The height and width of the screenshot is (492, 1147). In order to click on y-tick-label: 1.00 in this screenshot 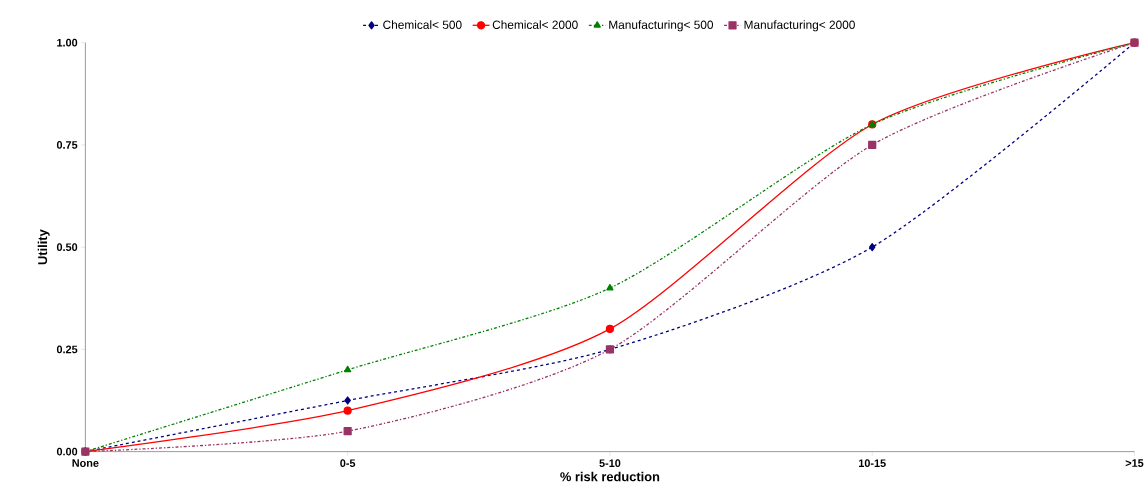, I will do `click(67, 42)`.